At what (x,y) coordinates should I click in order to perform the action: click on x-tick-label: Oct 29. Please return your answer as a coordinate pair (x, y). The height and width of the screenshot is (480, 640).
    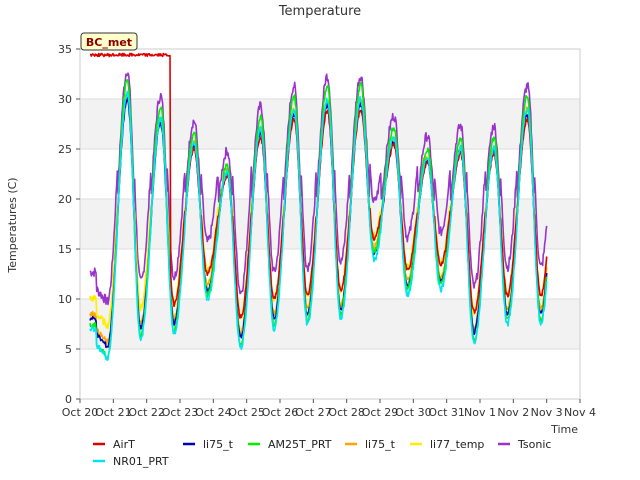
    Looking at the image, I should click on (380, 412).